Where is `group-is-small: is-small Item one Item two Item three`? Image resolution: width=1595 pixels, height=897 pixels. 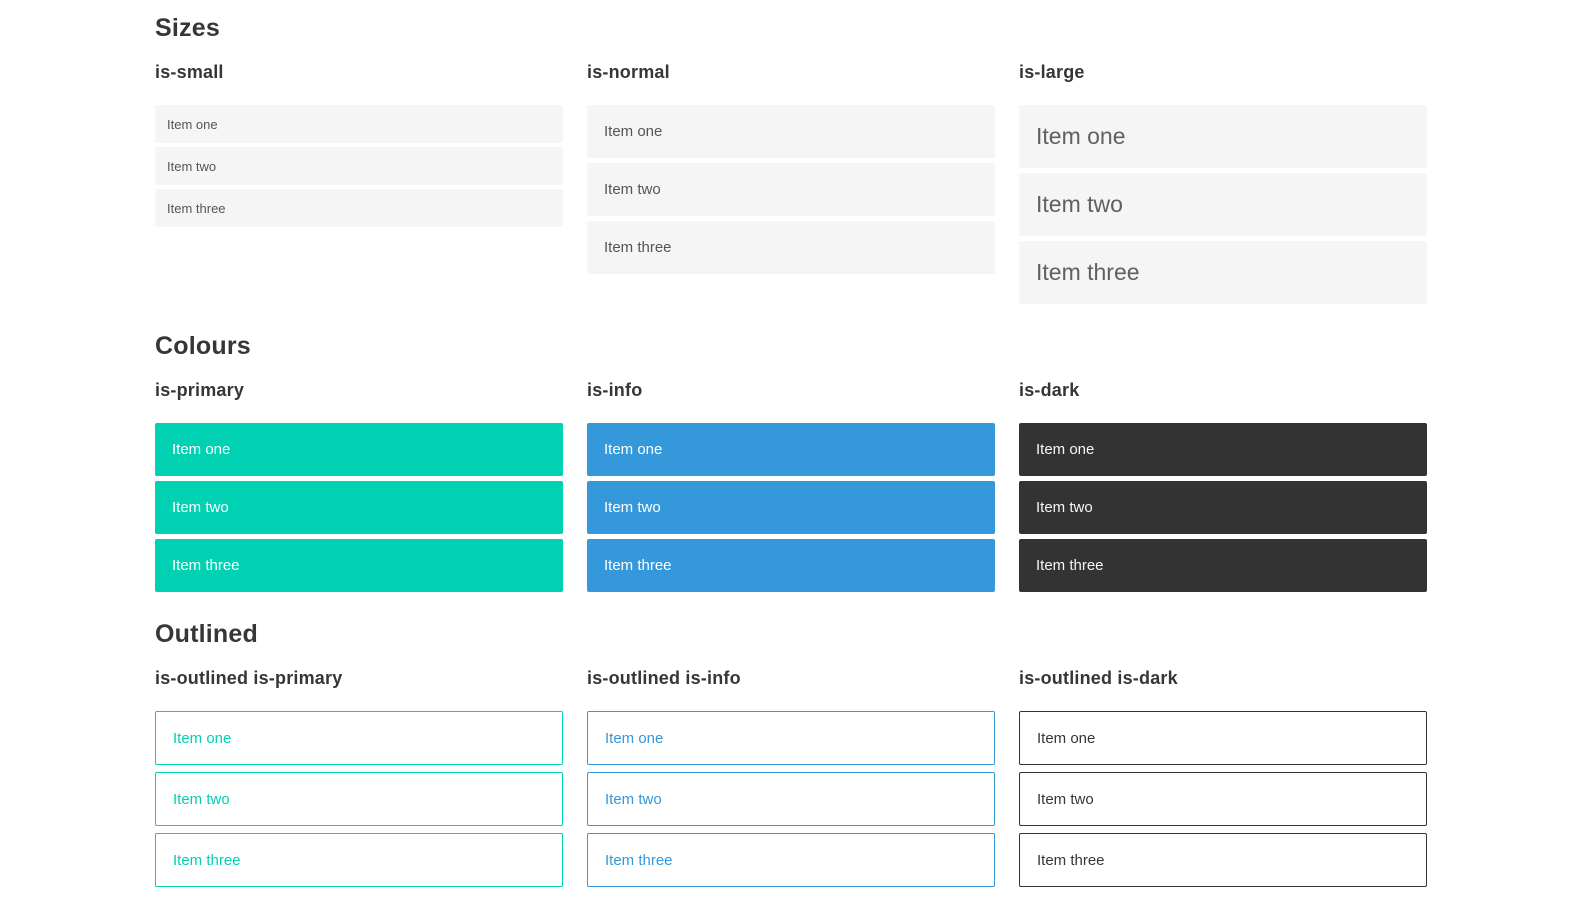 group-is-small: is-small Item one Item two Item three is located at coordinates (359, 146).